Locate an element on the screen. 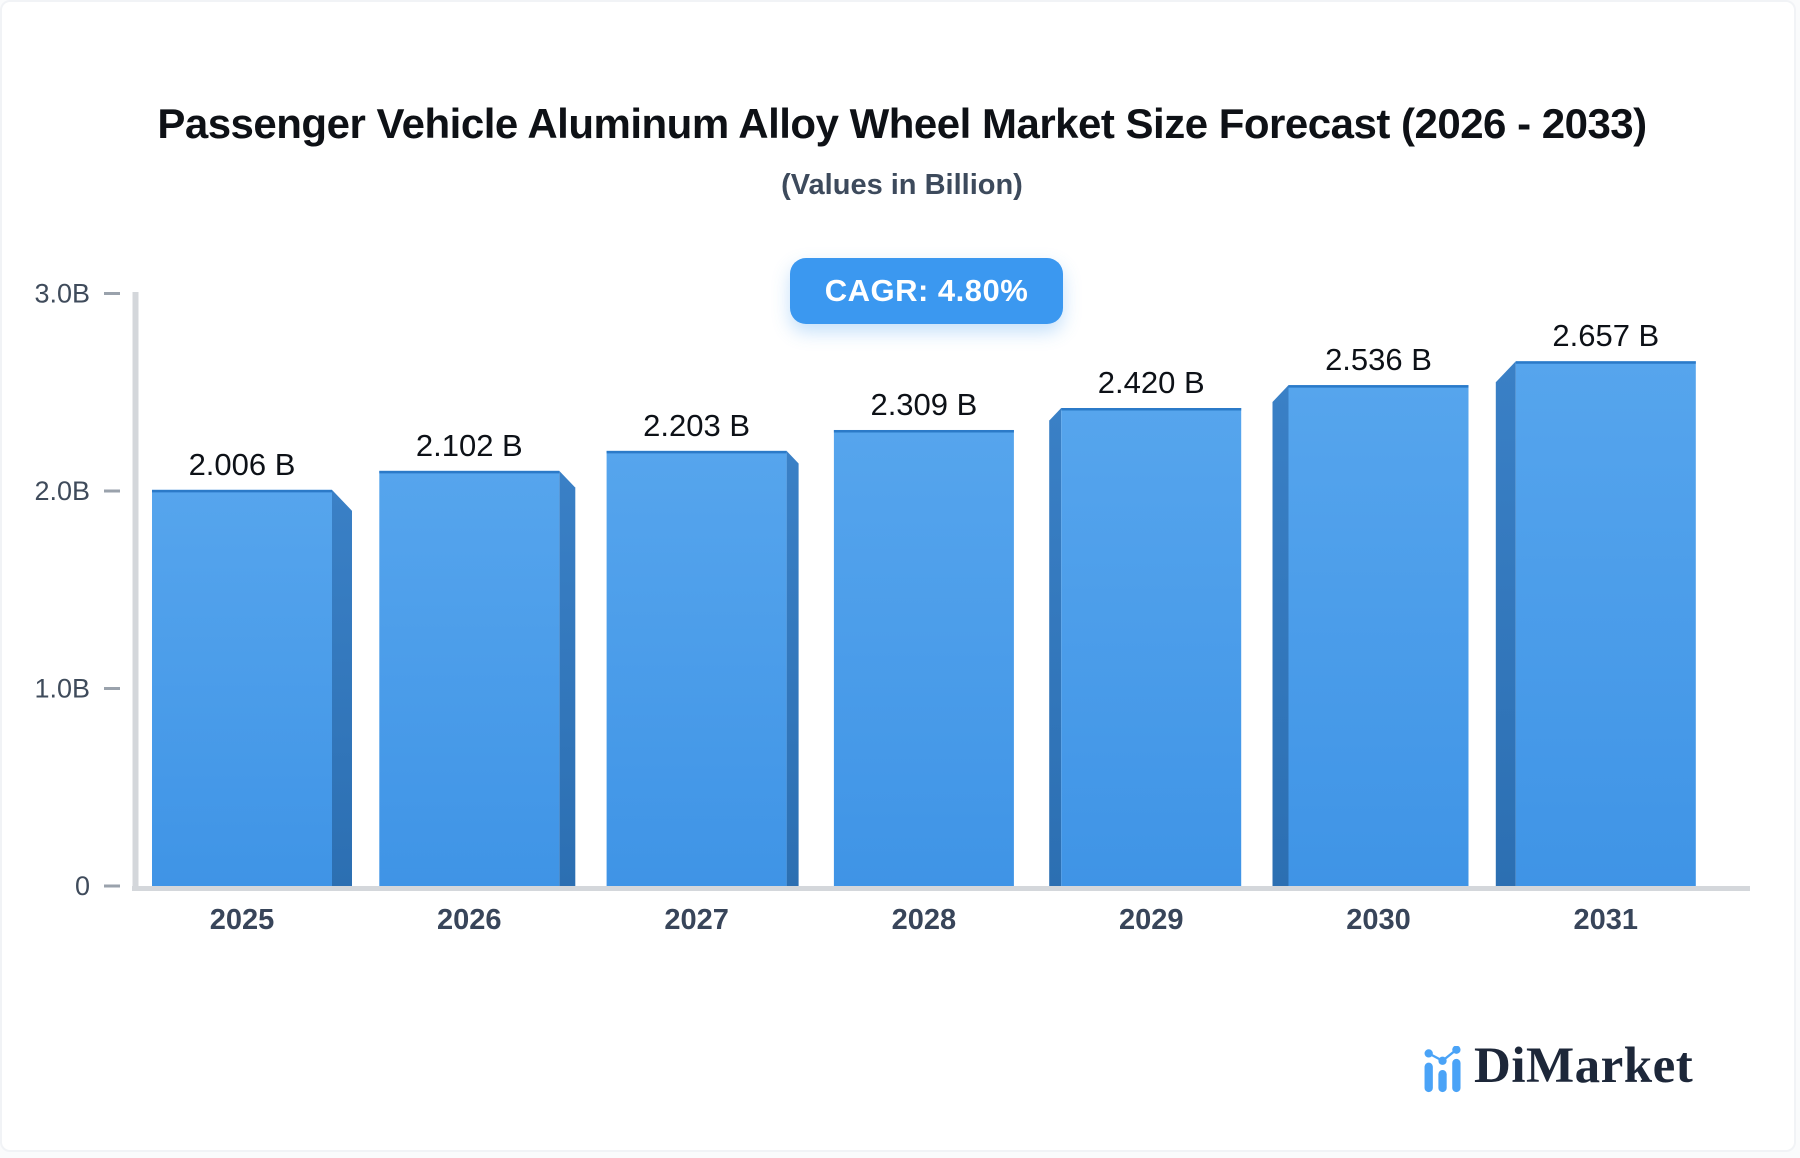 Image resolution: width=1800 pixels, height=1158 pixels. bar-2030 is located at coordinates (1370, 635).